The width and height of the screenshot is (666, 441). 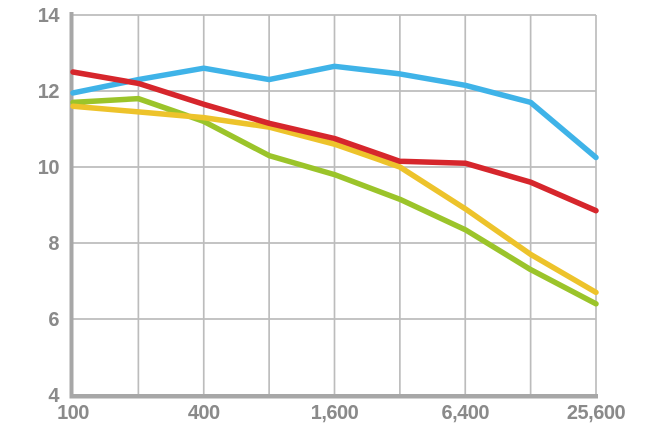 What do you see at coordinates (53, 320) in the screenshot?
I see `y-tick-label: 6` at bounding box center [53, 320].